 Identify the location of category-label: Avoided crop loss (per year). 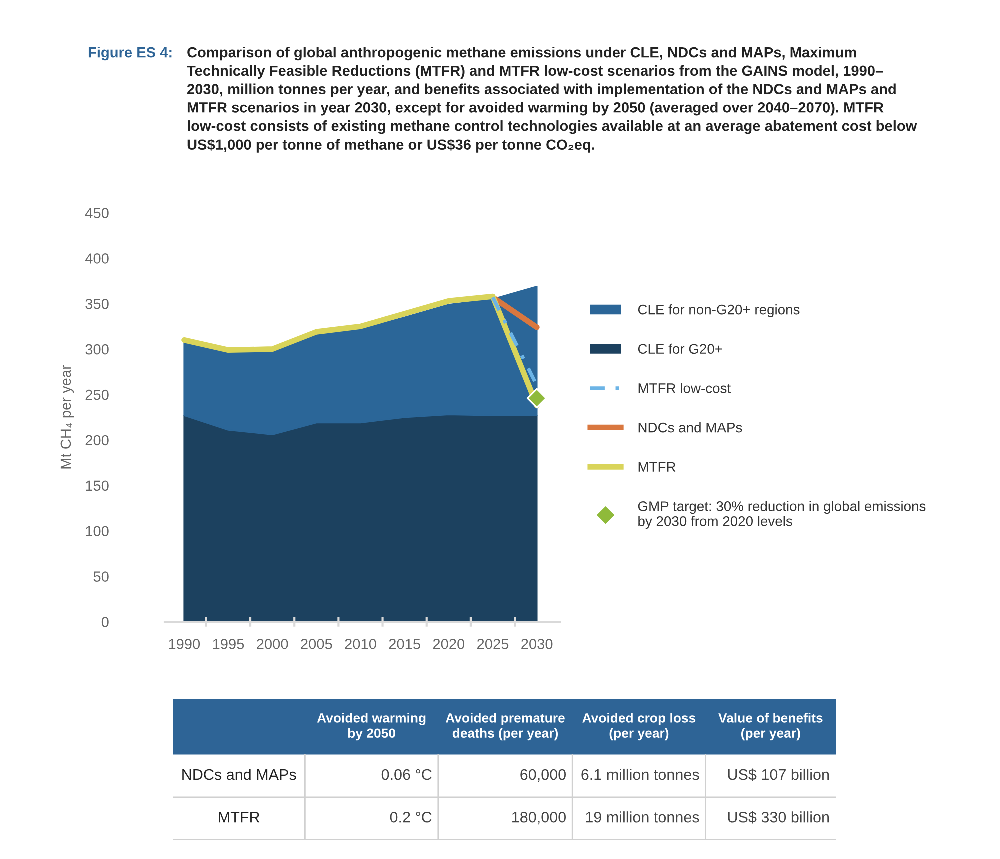
(639, 727).